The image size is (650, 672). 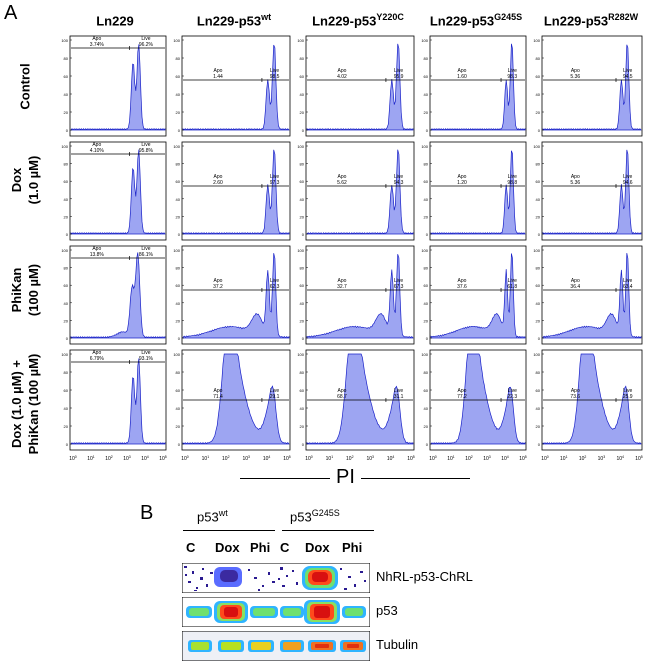 What do you see at coordinates (275, 77) in the screenshot?
I see `gate-value-live: 98.5` at bounding box center [275, 77].